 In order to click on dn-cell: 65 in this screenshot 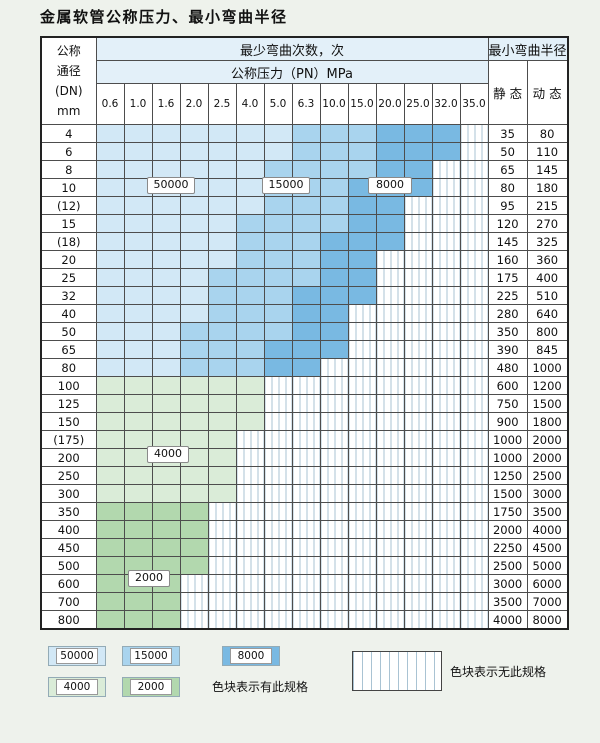, I will do `click(68, 349)`.